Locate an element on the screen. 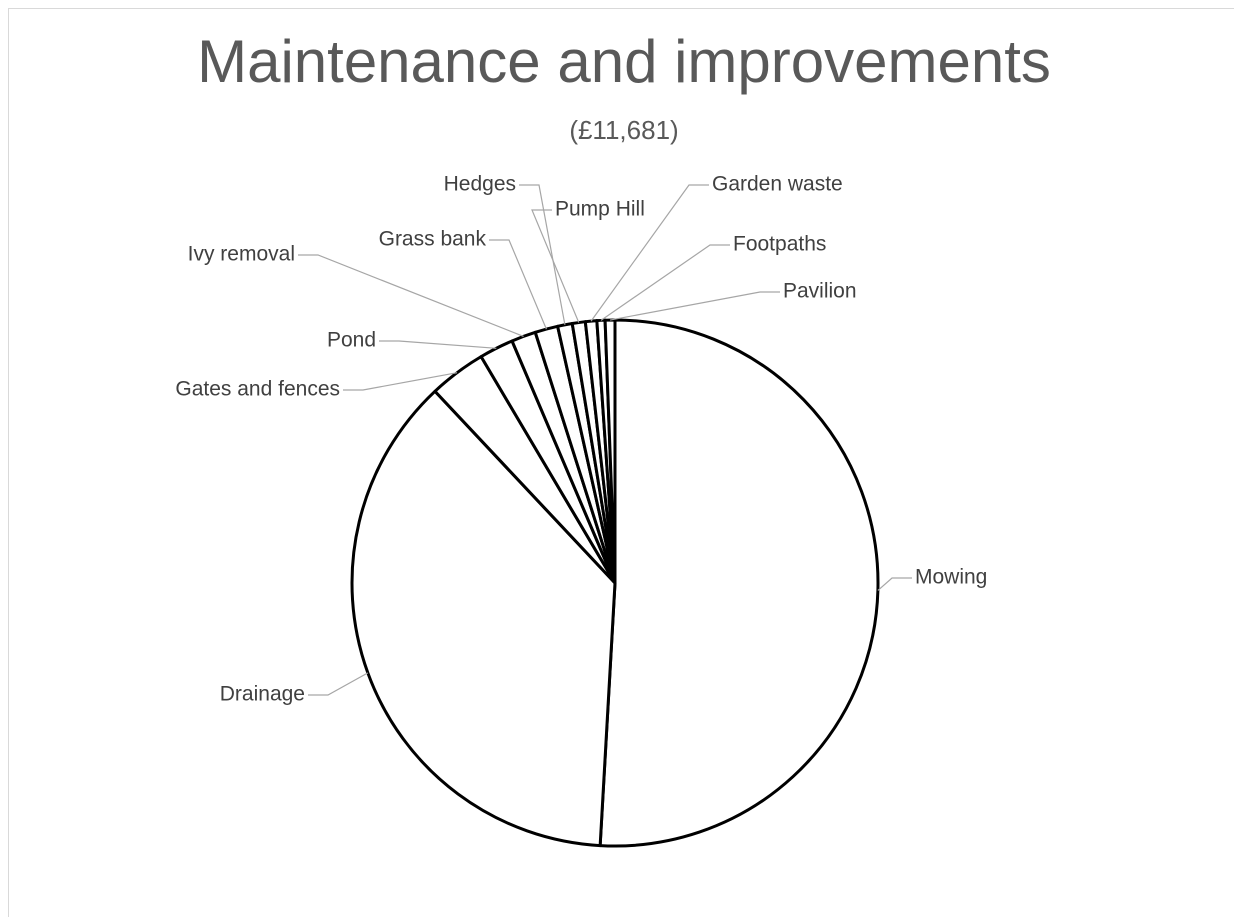 This screenshot has height=917, width=1234. data-label: Pavilion is located at coordinates (820, 291).